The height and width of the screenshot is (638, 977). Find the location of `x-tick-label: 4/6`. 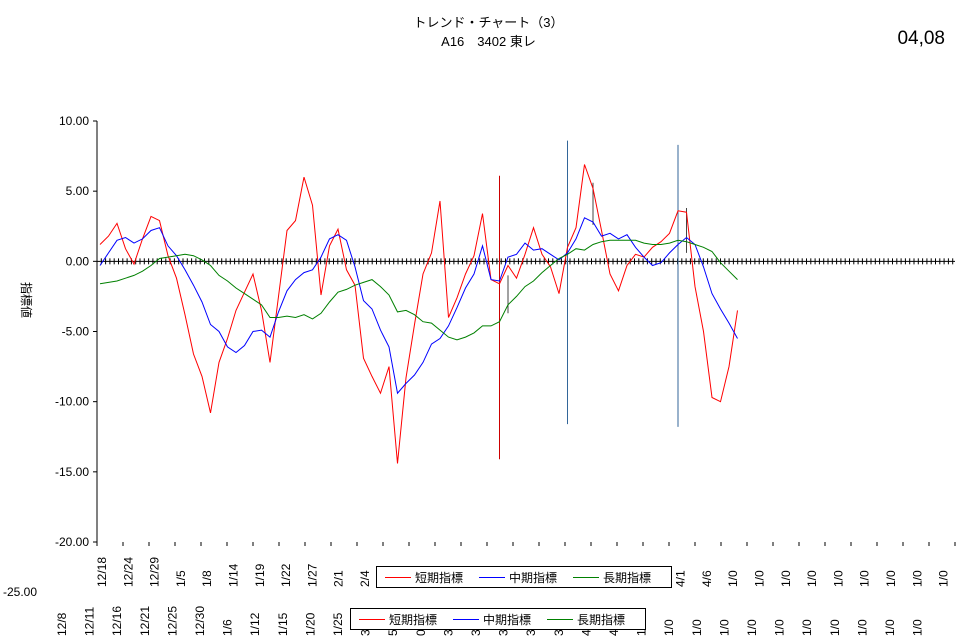

x-tick-label: 4/6 is located at coordinates (707, 578).